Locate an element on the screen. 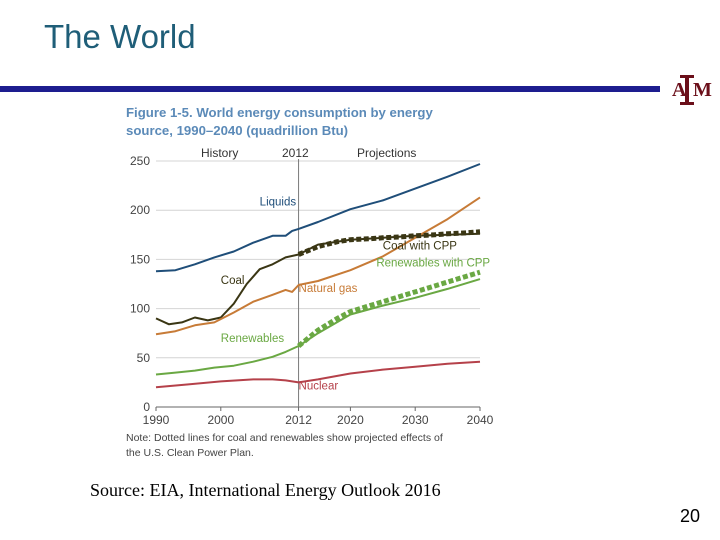  series-line-natural-gas is located at coordinates (318, 266).